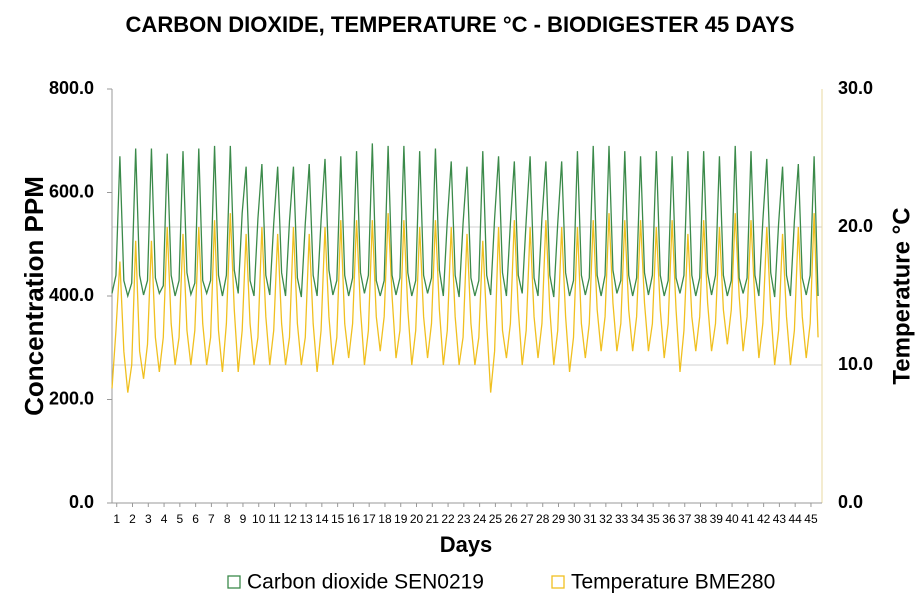 Image resolution: width=919 pixels, height=597 pixels. Describe the element at coordinates (669, 519) in the screenshot. I see `x-tick-label: 36` at that location.